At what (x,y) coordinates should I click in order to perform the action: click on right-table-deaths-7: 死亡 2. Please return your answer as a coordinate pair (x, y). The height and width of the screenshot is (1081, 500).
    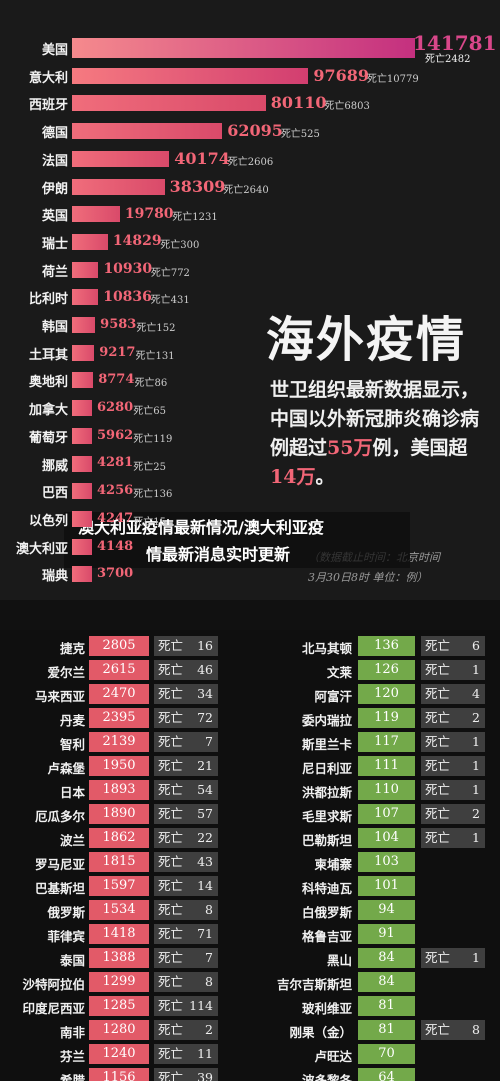
    Looking at the image, I should click on (453, 814).